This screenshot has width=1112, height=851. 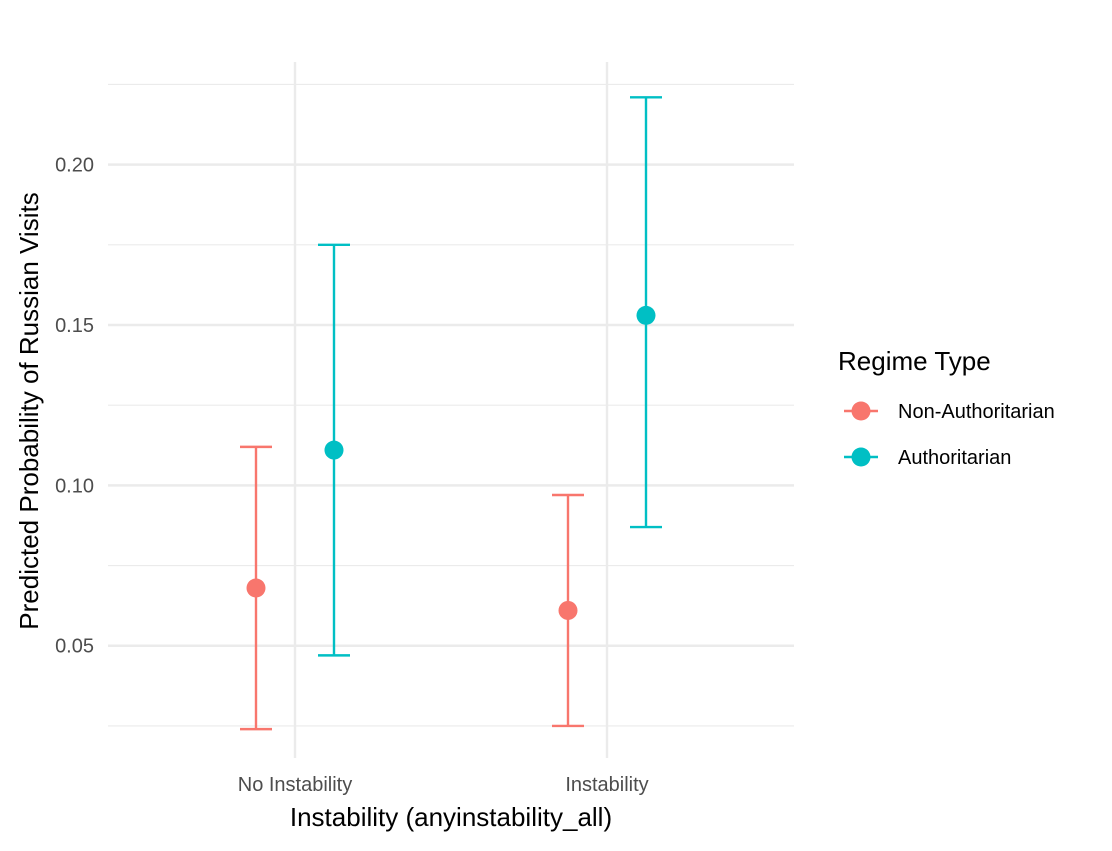 I want to click on y-tick-label: 0.15, so click(x=74, y=326).